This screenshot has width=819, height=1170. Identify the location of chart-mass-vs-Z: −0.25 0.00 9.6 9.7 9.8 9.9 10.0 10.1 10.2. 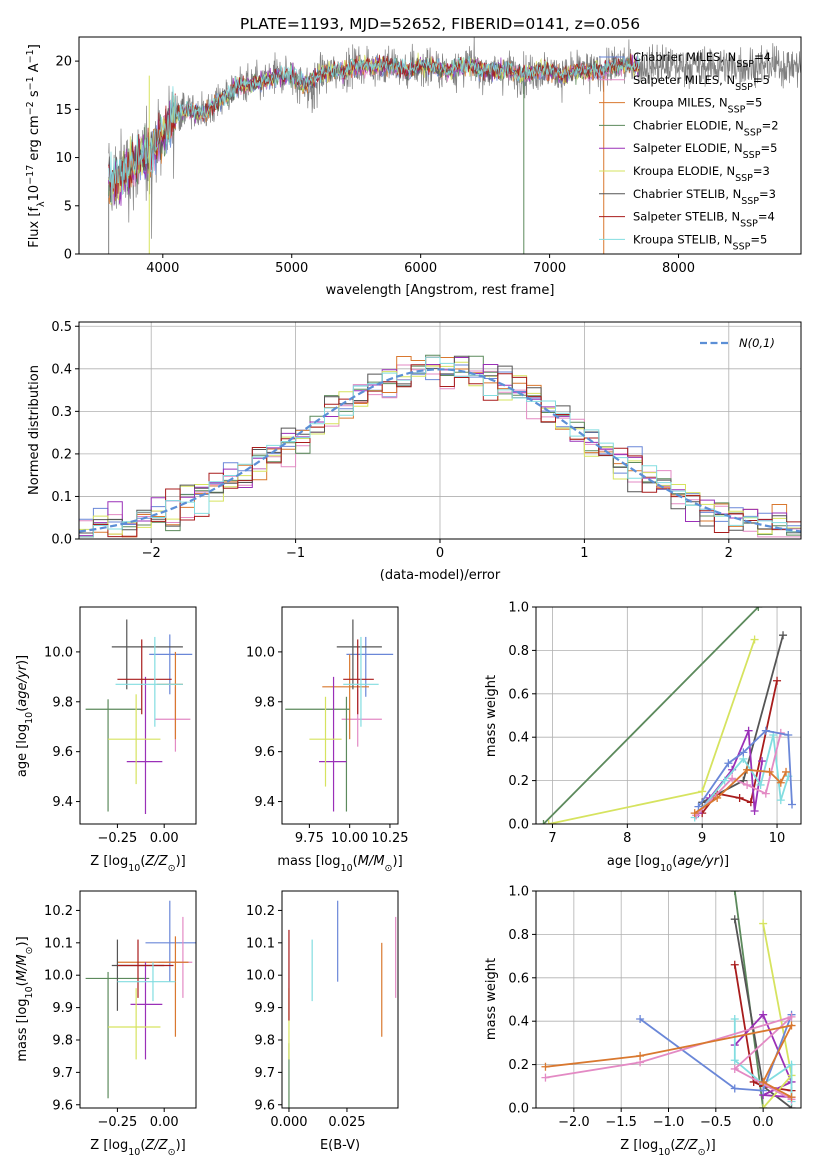
(120, 1010).